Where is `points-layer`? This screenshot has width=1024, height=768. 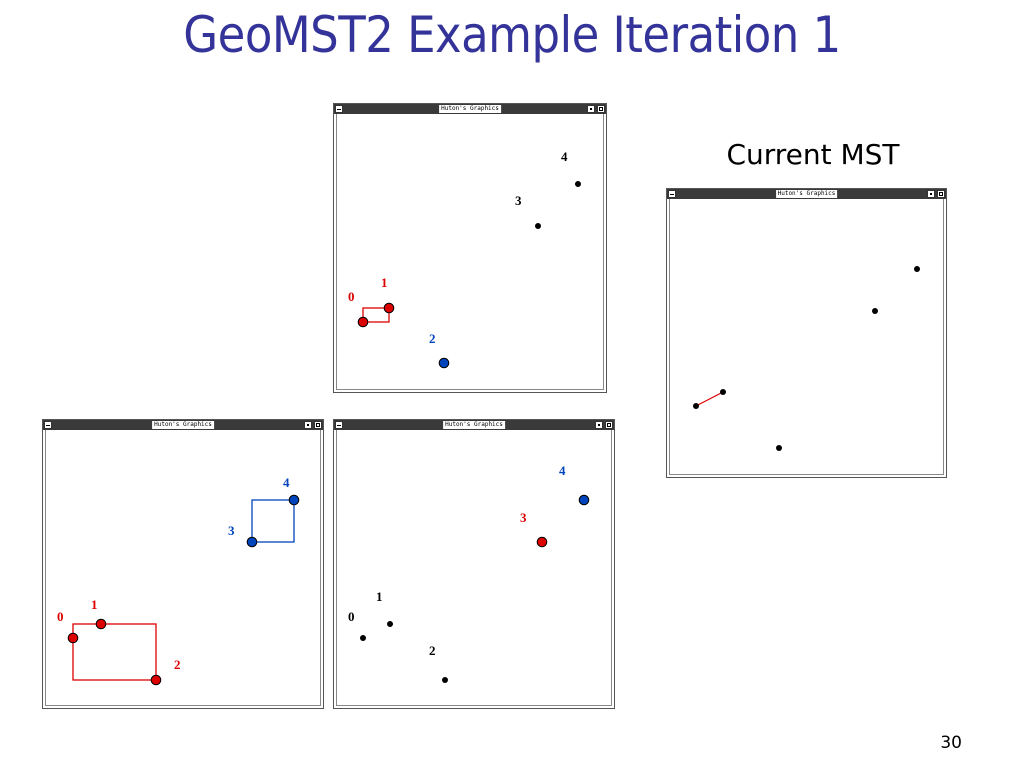
points-layer is located at coordinates (806, 358).